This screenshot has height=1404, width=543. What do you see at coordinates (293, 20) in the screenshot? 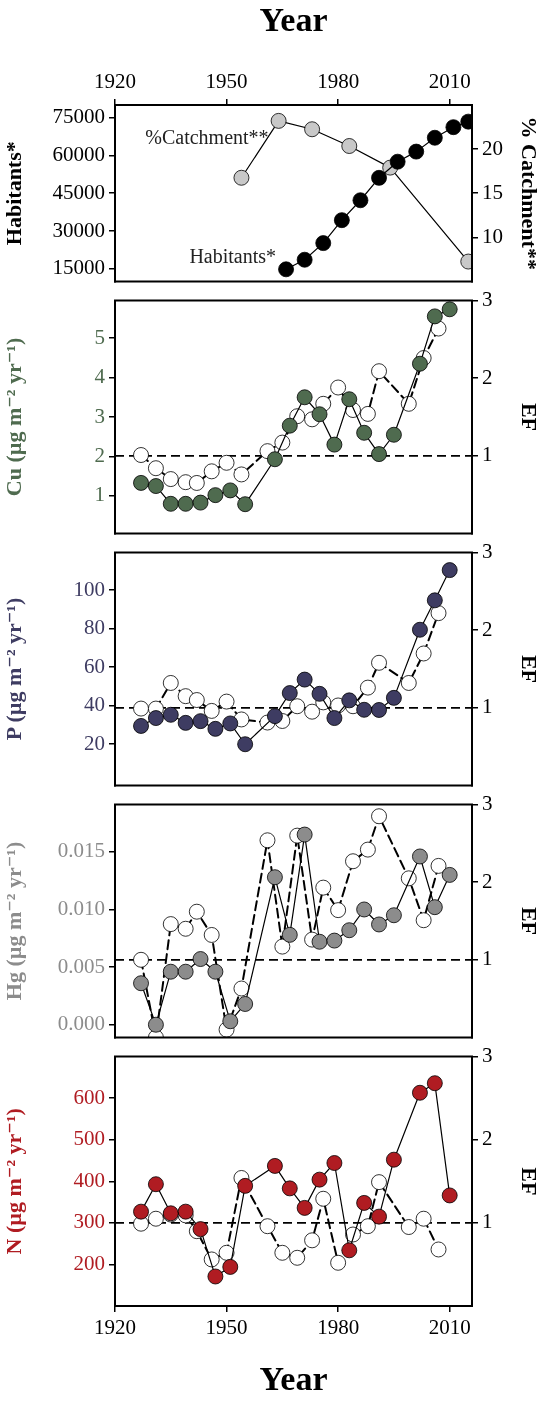
I see `x2-axis-title: Year` at bounding box center [293, 20].